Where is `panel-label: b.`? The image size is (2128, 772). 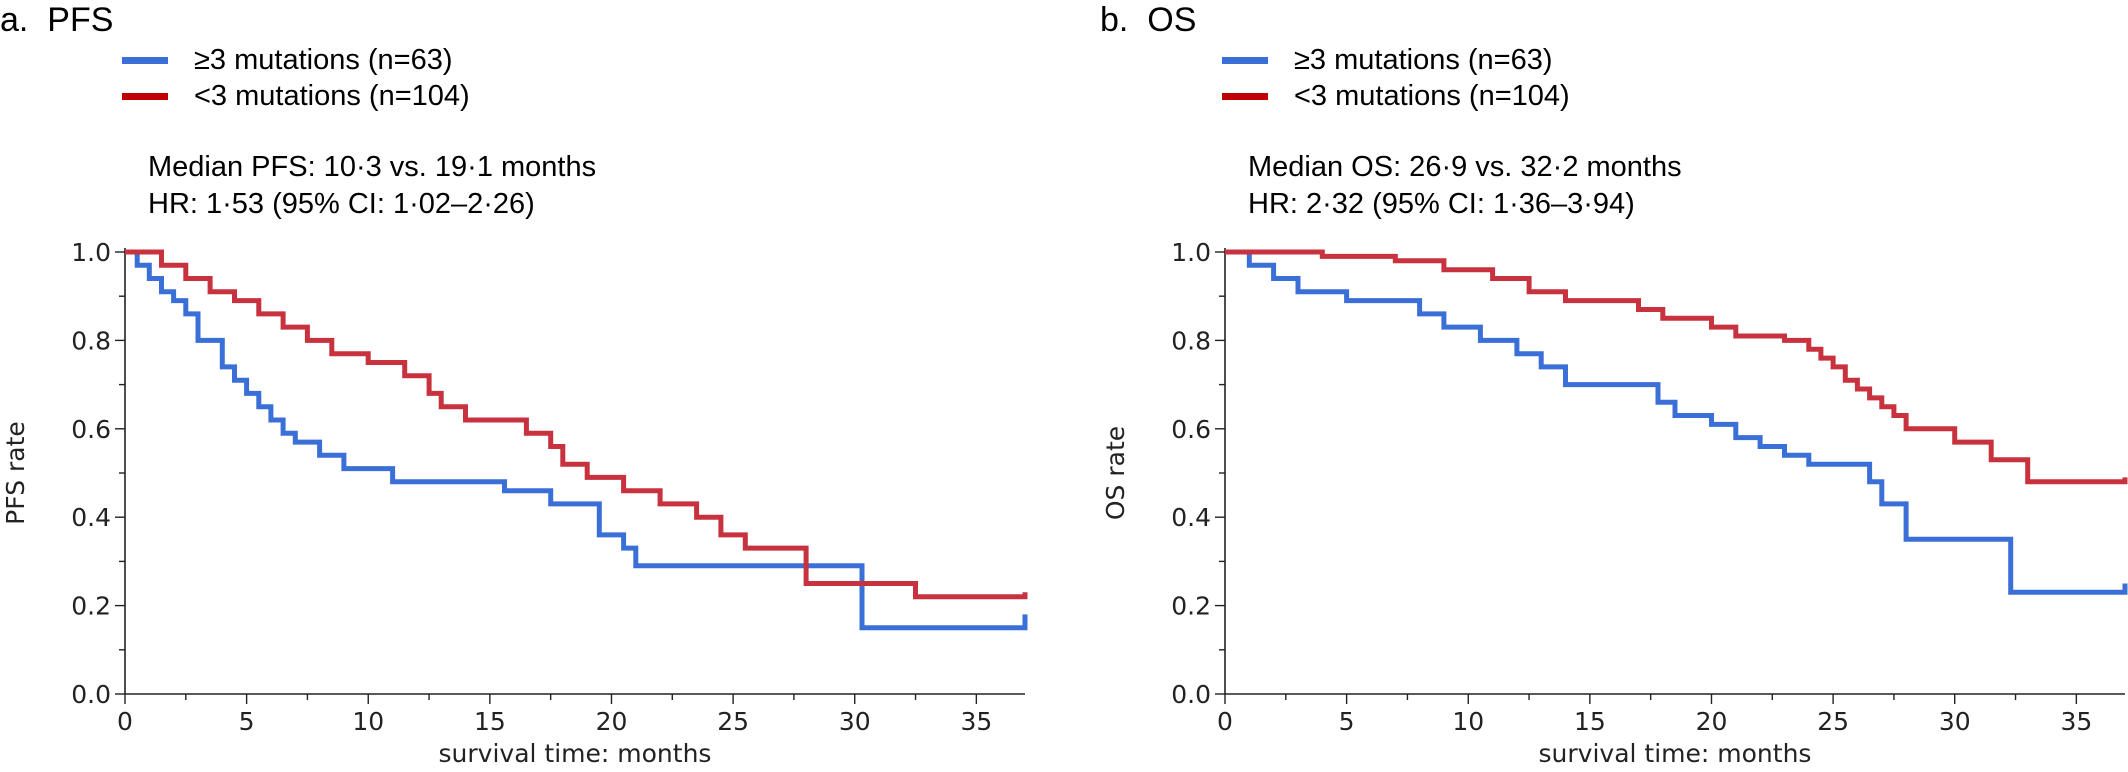 panel-label: b. is located at coordinates (1114, 20).